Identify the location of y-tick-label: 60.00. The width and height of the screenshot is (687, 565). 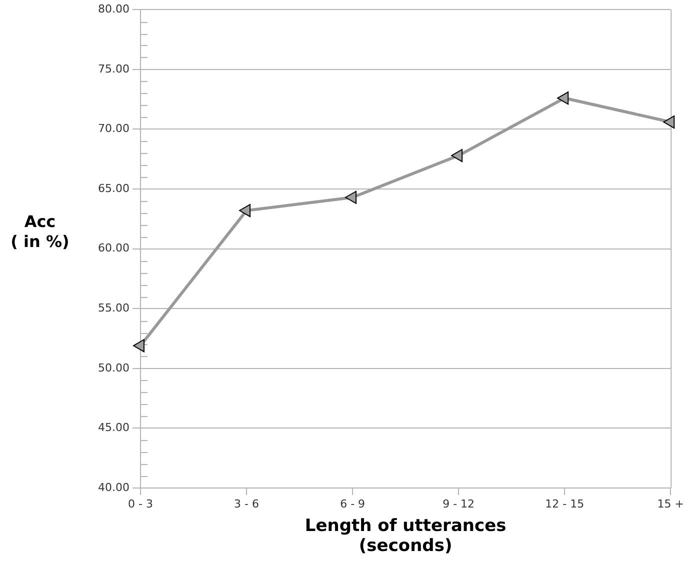
(114, 248).